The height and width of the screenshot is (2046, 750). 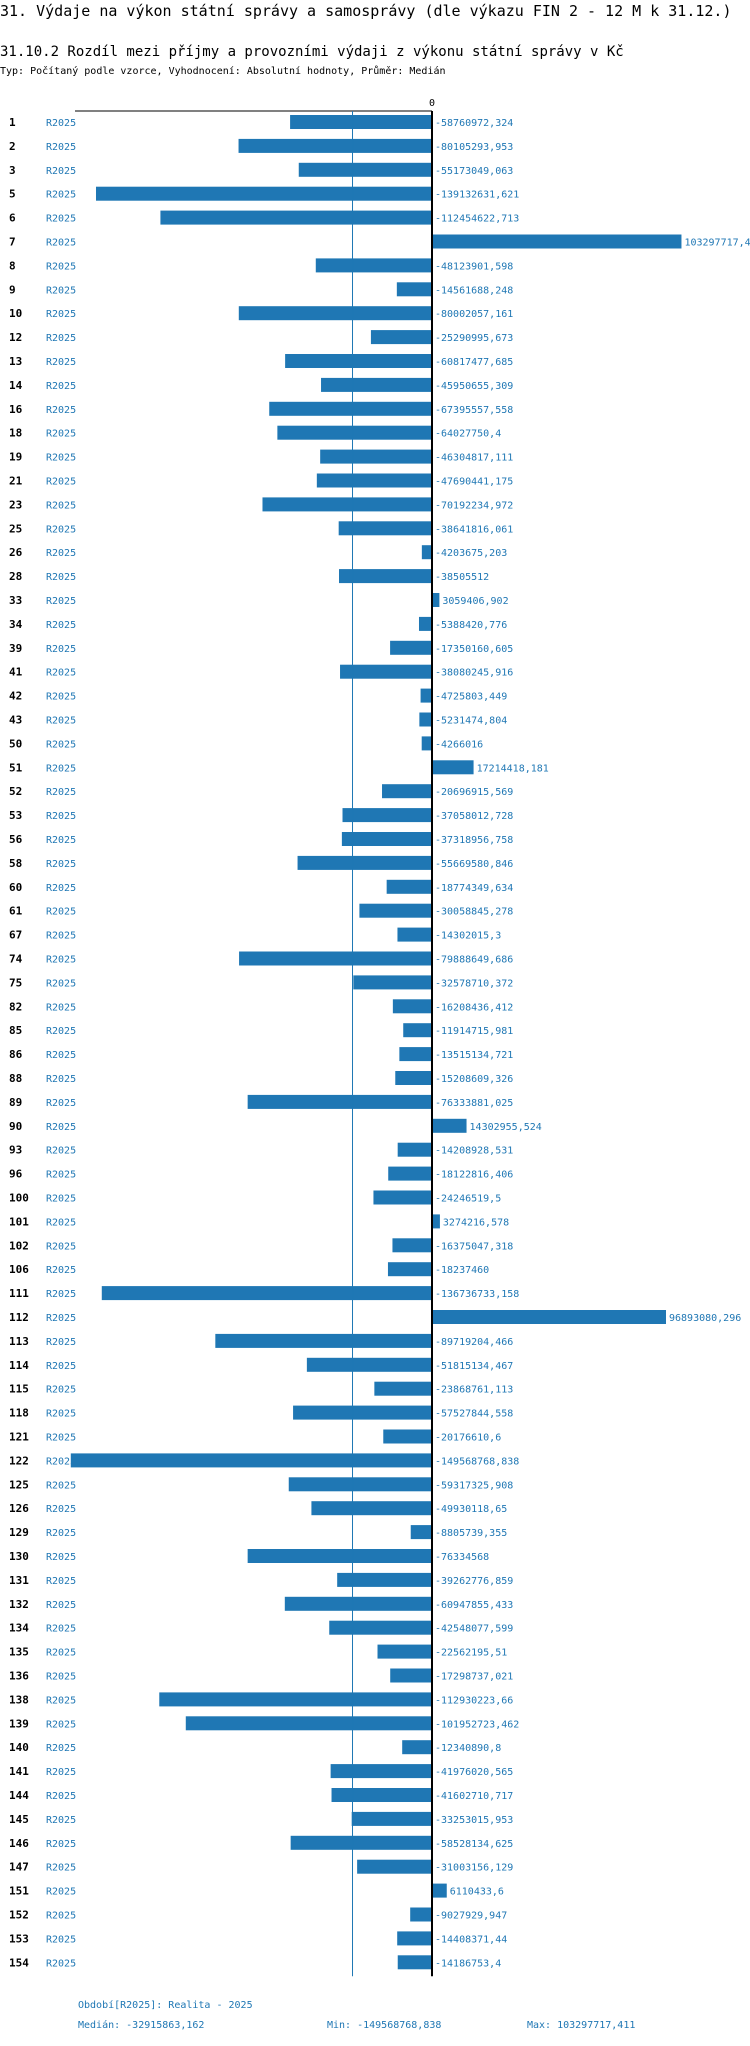 I want to click on row-id-label: 12, so click(x=15, y=337).